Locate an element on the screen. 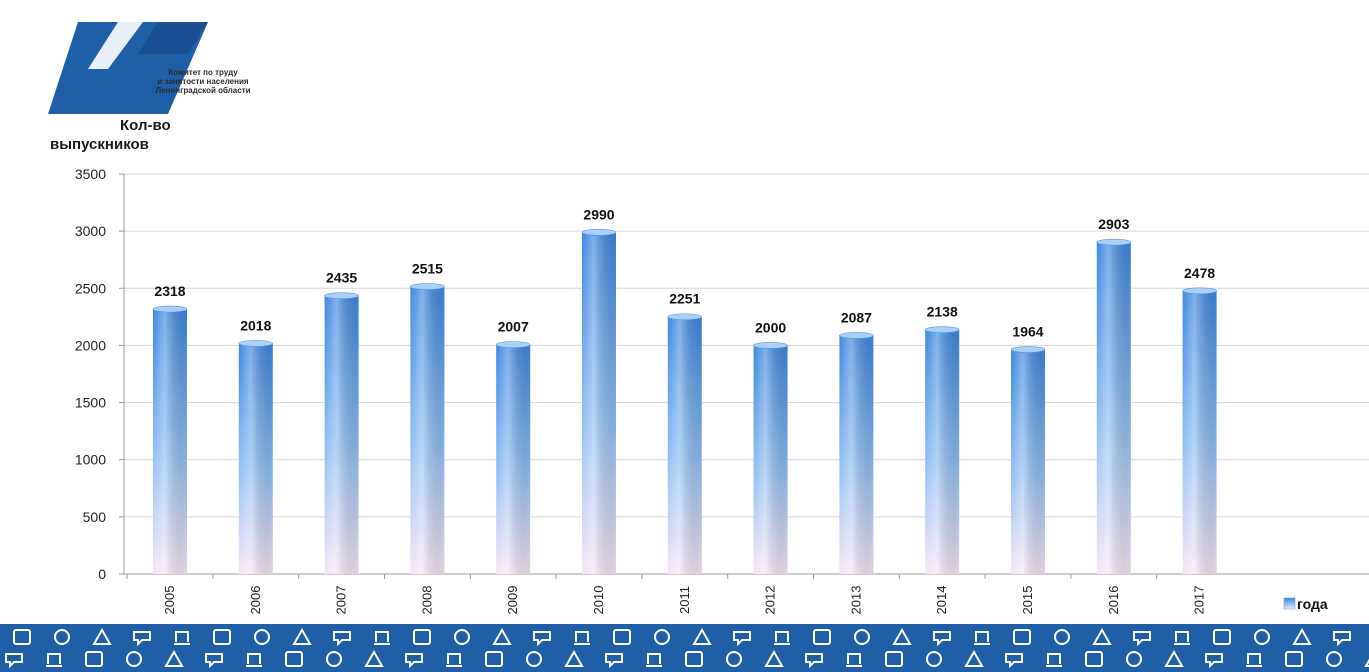 This screenshot has height=672, width=1369. data-label: 2087 is located at coordinates (856, 317).